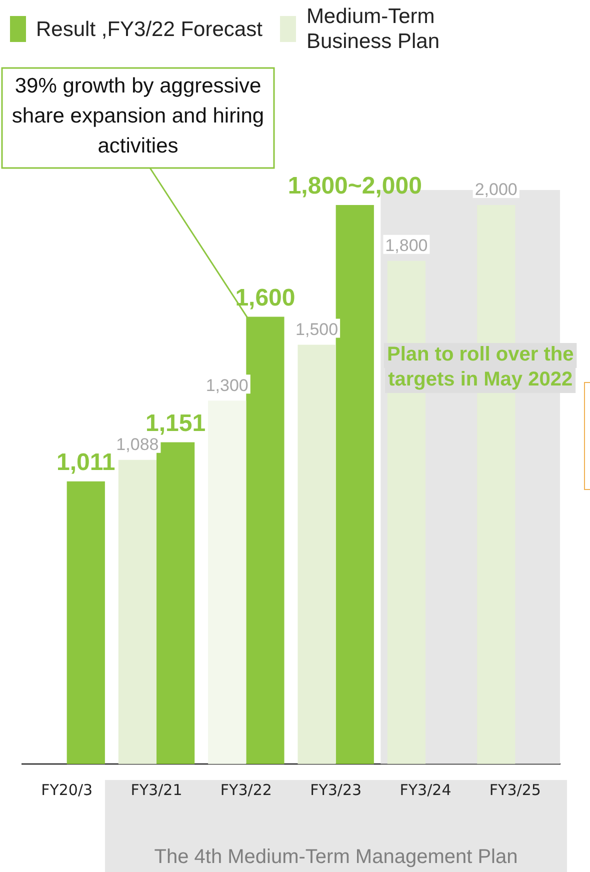  What do you see at coordinates (336, 857) in the screenshot?
I see `text: The 4th Medium-Term Management Plan` at bounding box center [336, 857].